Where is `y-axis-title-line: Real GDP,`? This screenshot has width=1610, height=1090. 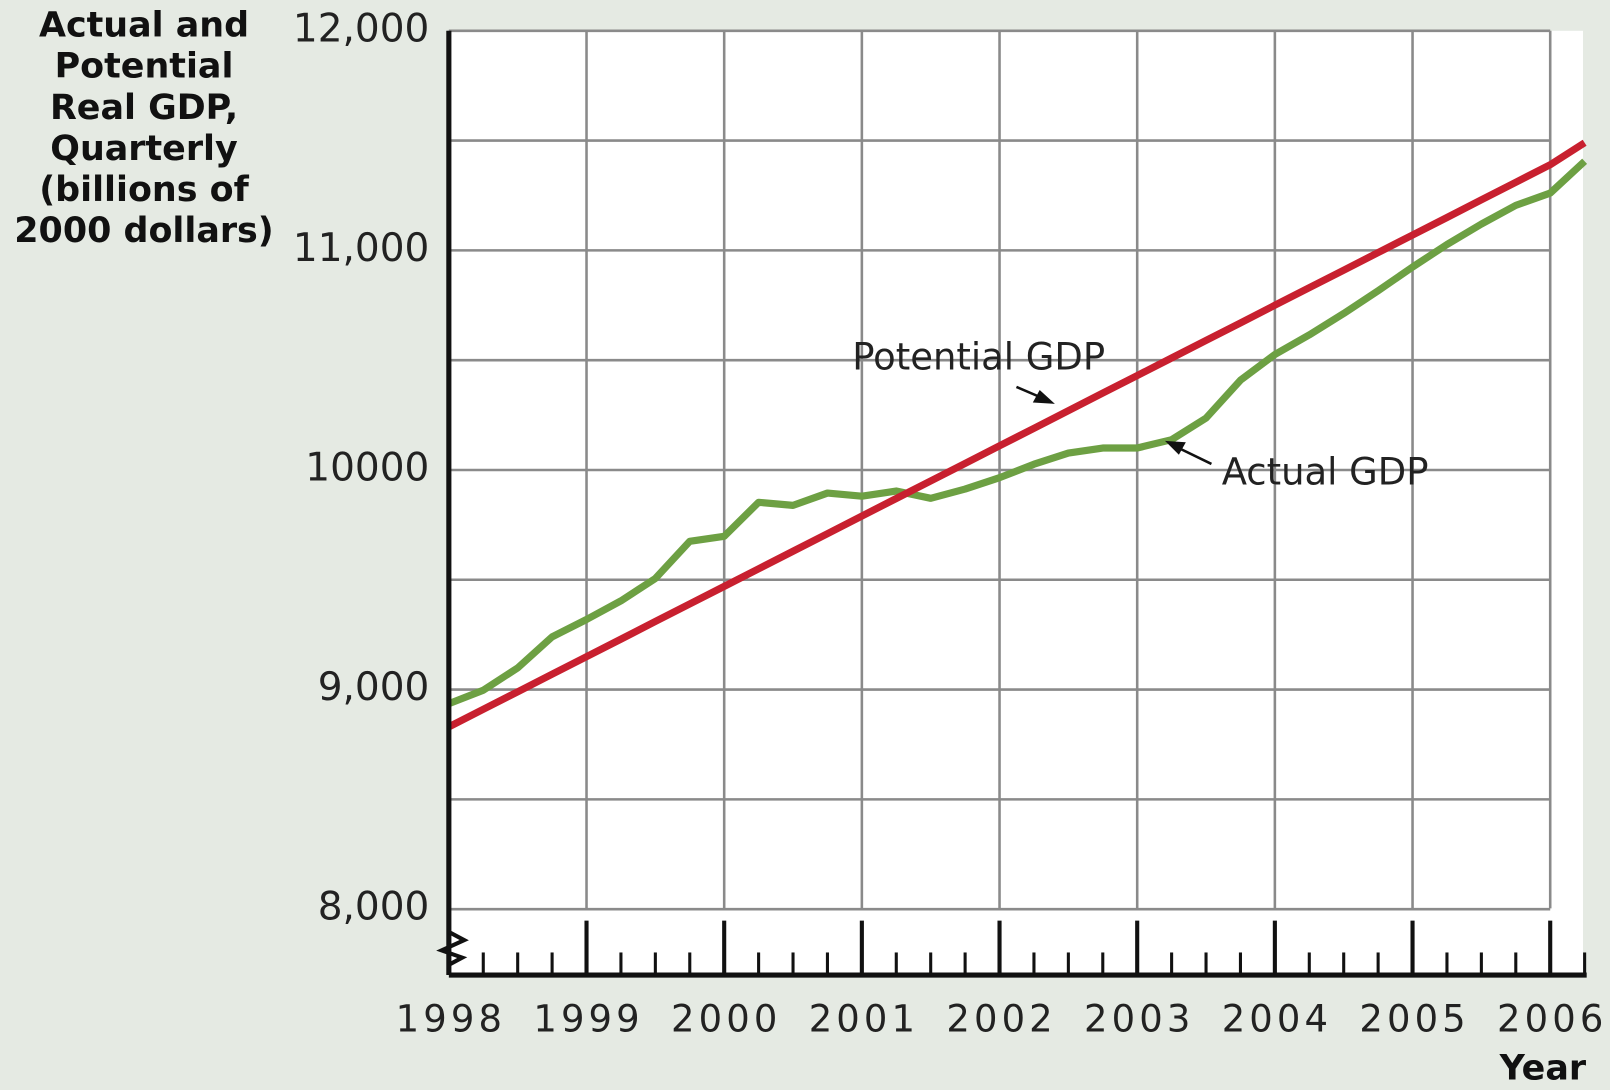 y-axis-title-line: Real GDP, is located at coordinates (144, 108).